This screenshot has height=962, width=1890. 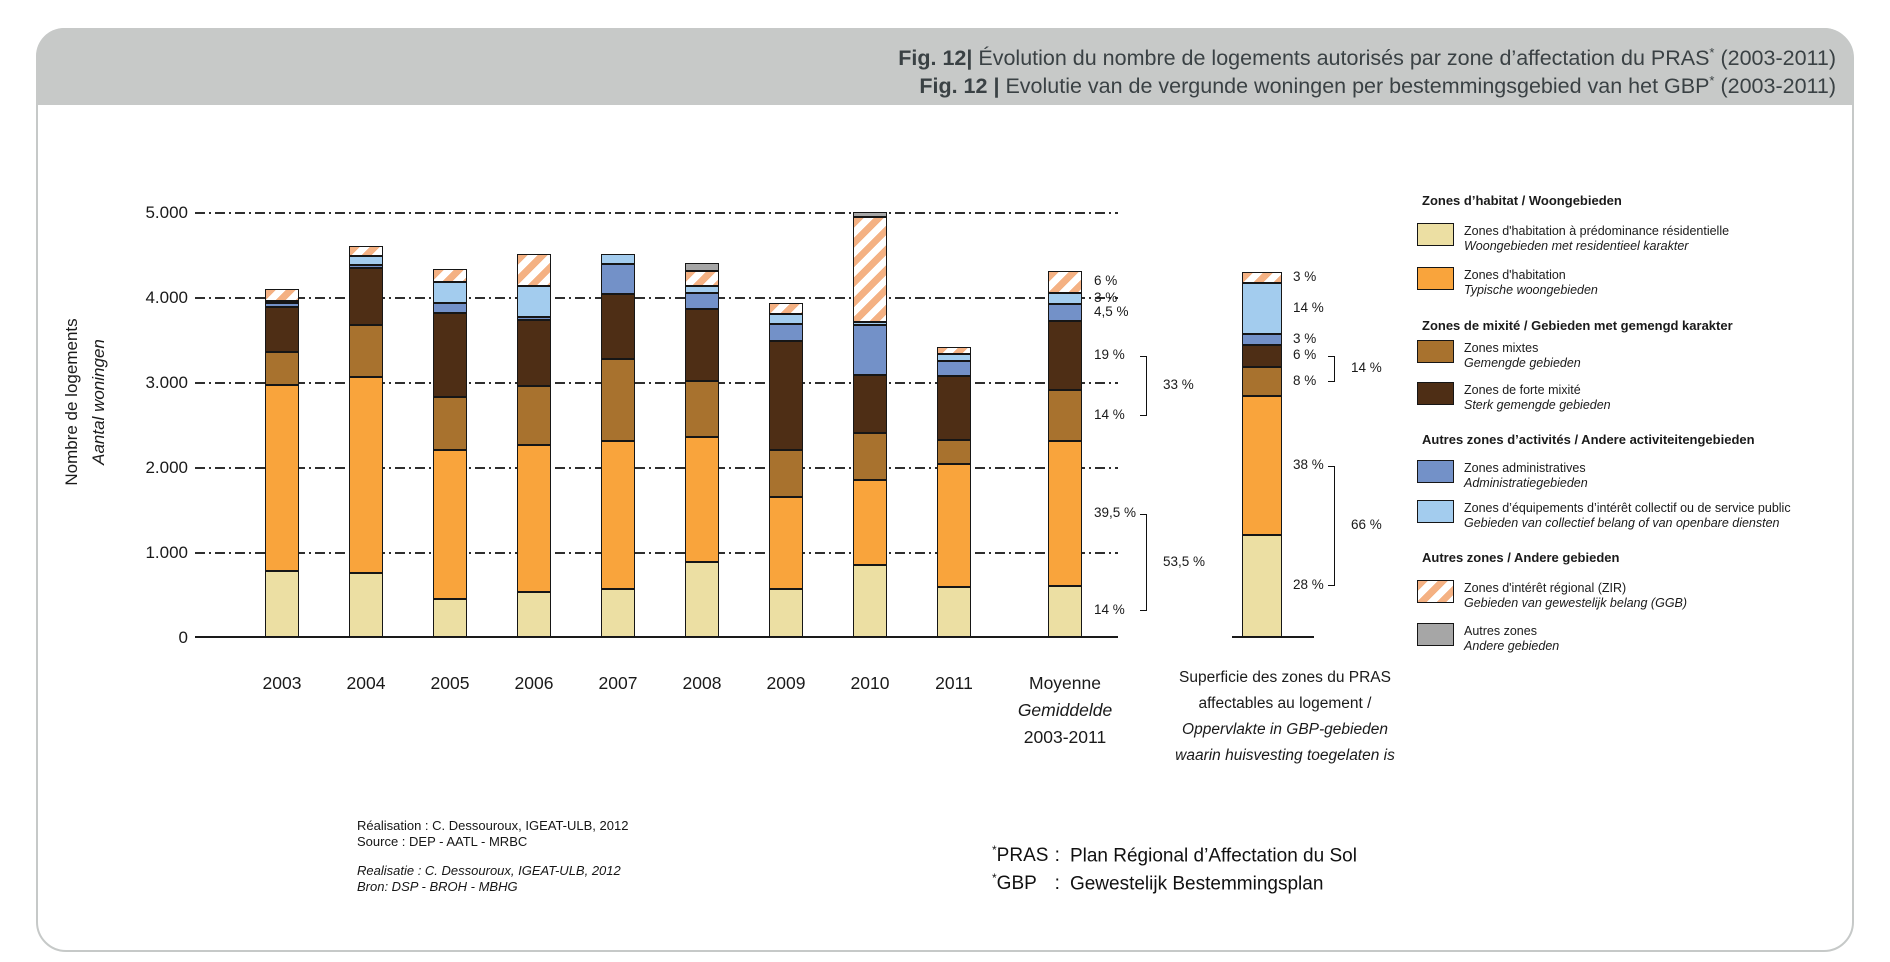 What do you see at coordinates (1065, 282) in the screenshot?
I see `bar-segment-moyenne-zir` at bounding box center [1065, 282].